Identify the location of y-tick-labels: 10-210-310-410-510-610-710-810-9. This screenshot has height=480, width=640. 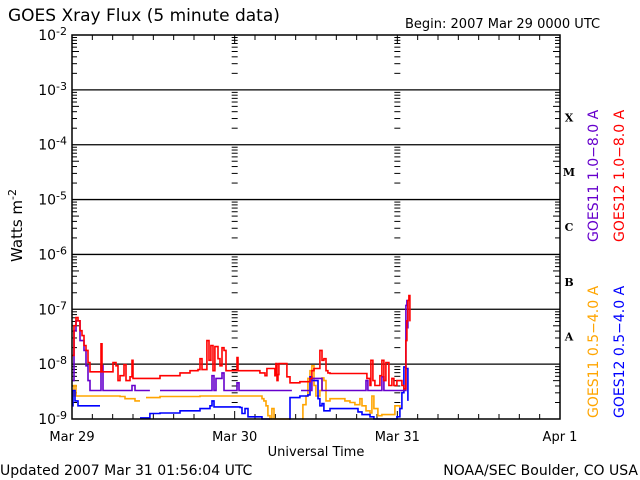
(52, 226).